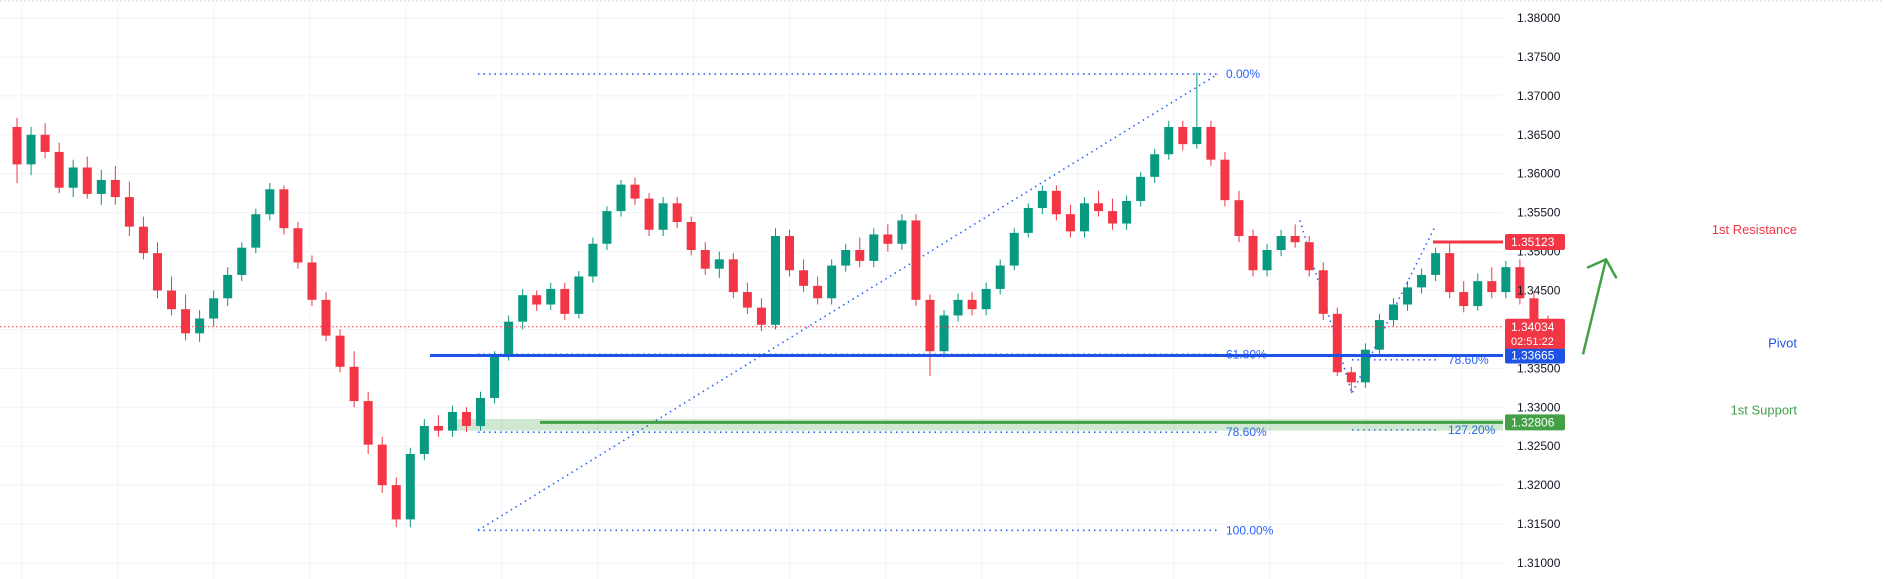 This screenshot has height=579, width=1884. Describe the element at coordinates (1594, 307) in the screenshot. I see `arrow-shaft` at that location.